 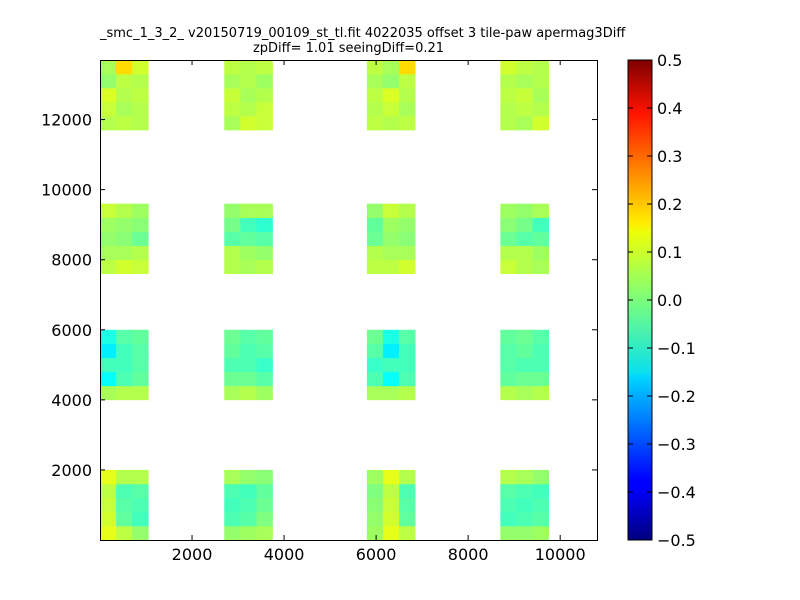 What do you see at coordinates (669, 300) in the screenshot?
I see `colorbar-tick-label: 0.0` at bounding box center [669, 300].